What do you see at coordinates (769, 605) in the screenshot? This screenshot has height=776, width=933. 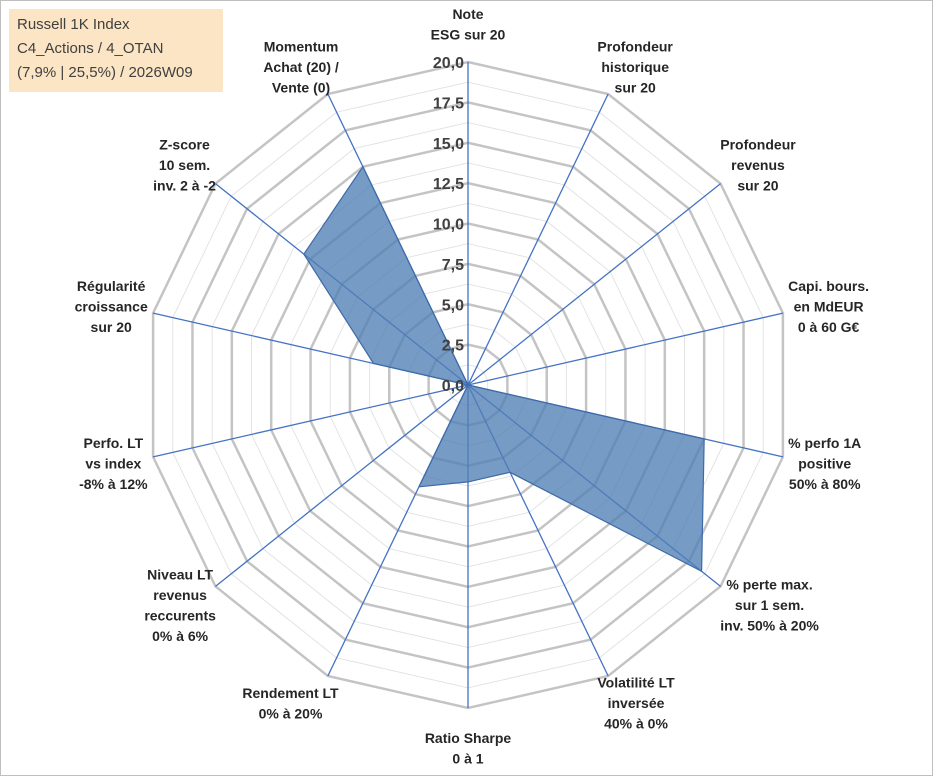 I see `axis-label: % perte max. sur 1 sem. inv. 50% à 20%` at bounding box center [769, 605].